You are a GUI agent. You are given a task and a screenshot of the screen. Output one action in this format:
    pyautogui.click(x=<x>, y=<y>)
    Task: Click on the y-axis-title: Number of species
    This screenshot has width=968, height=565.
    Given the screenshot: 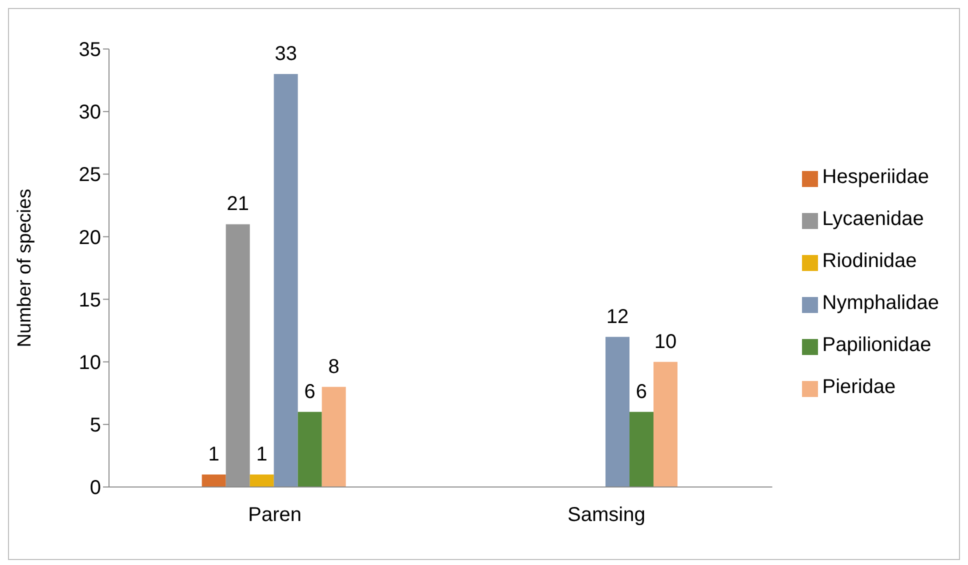 What is the action you would take?
    pyautogui.click(x=25, y=268)
    